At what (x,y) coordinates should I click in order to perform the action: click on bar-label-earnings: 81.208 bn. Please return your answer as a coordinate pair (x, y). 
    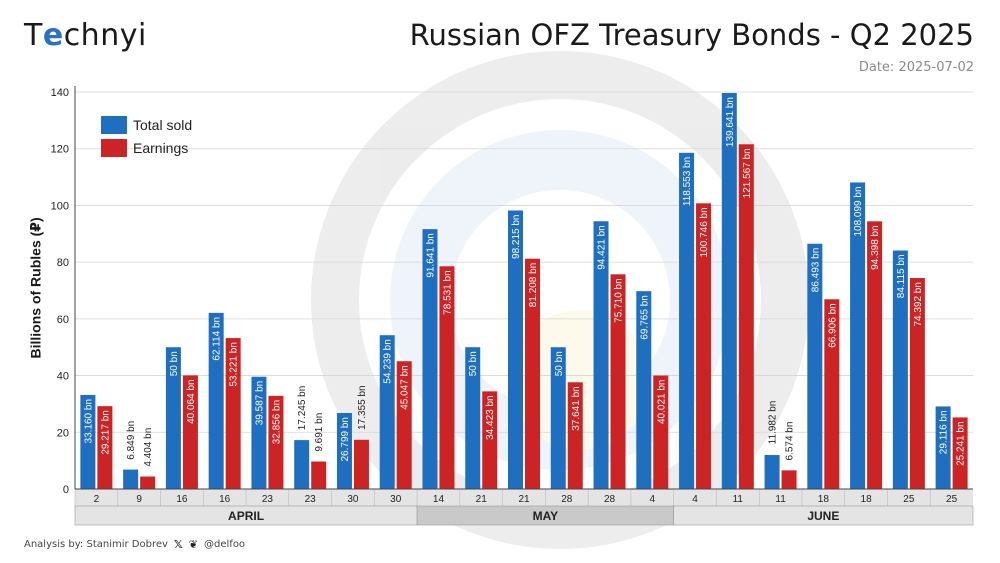
    Looking at the image, I should click on (533, 285).